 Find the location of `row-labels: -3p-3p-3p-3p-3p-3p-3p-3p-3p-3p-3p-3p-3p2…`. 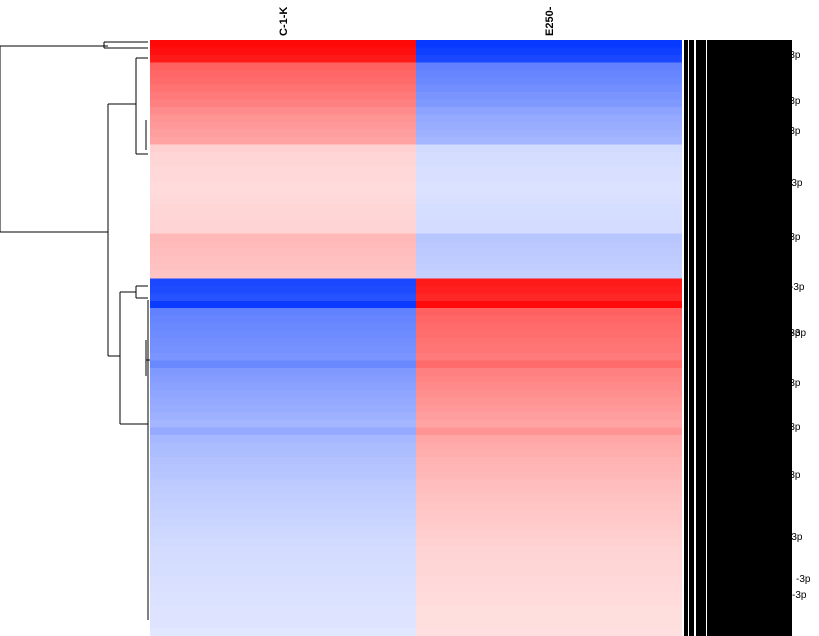

row-labels: -3p-3p-3p-3p-3p-3p-3p-3p-3p-3p-3p-3p-3p2… is located at coordinates (798, 325).